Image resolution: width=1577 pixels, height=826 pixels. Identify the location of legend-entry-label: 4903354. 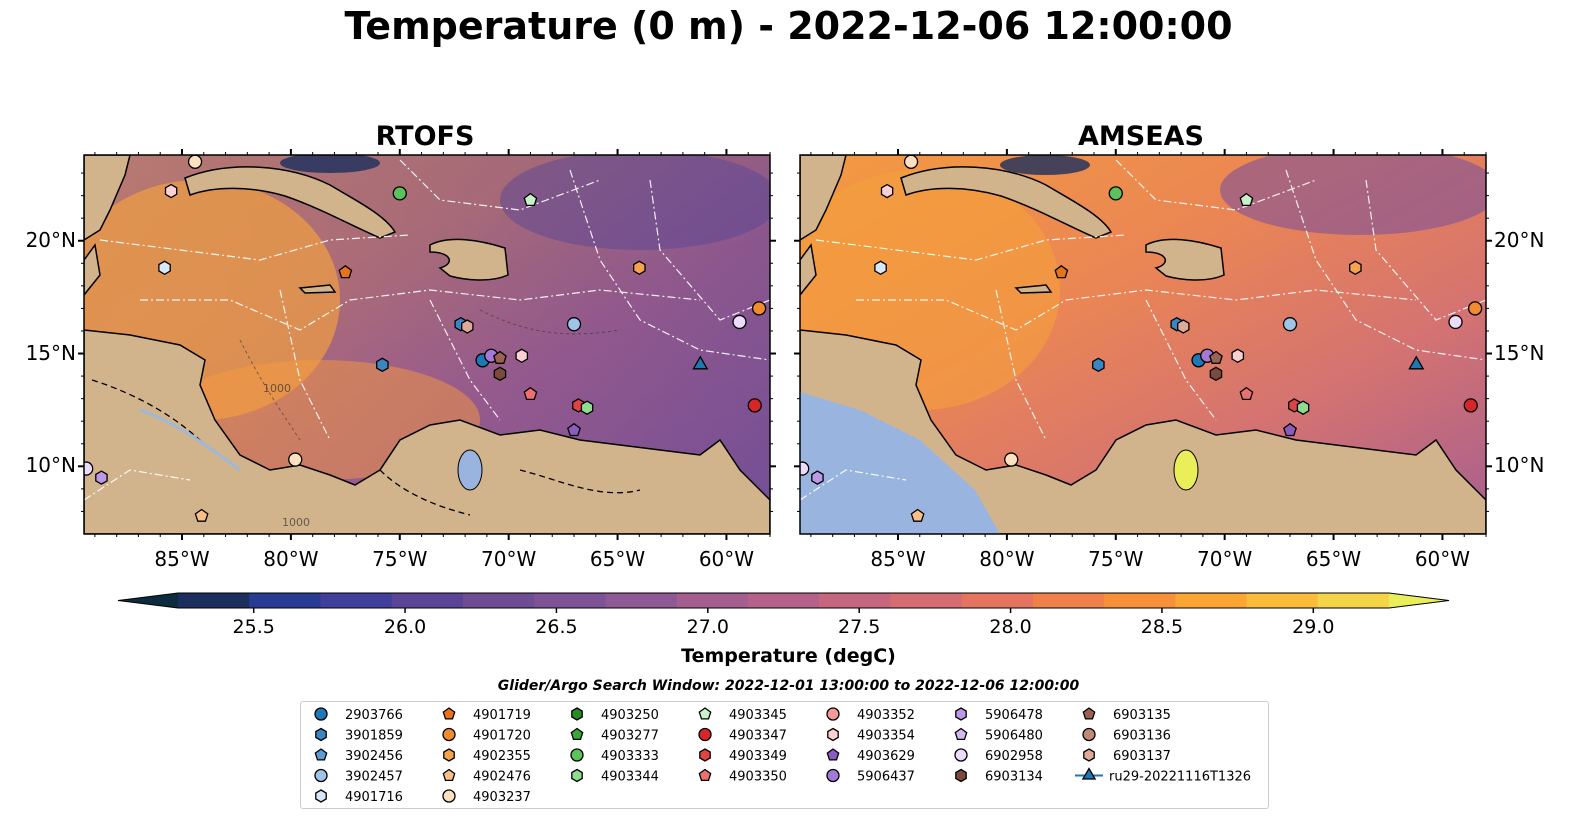
(886, 736).